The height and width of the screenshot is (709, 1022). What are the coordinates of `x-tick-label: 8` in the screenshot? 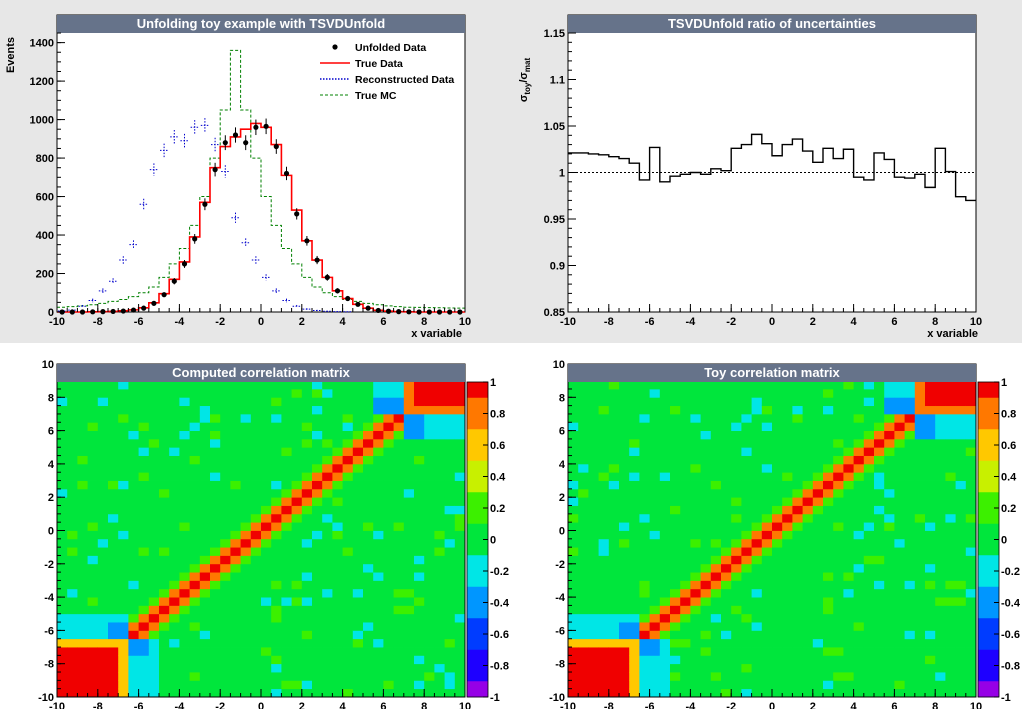 It's located at (935, 705).